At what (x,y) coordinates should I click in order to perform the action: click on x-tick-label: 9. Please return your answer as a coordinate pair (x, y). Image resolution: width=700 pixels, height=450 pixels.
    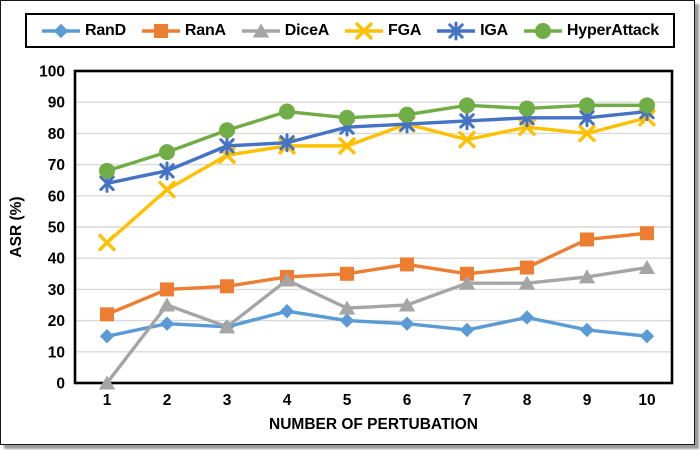
    Looking at the image, I should click on (587, 400).